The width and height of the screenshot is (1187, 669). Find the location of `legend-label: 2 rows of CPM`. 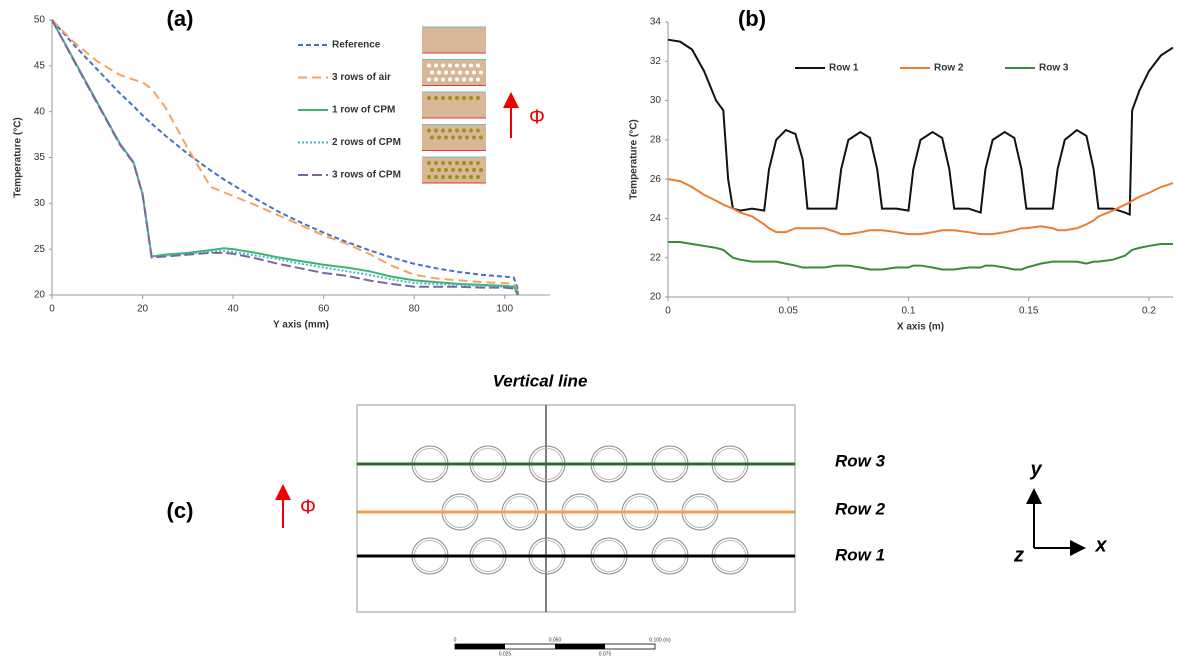

legend-label: 2 rows of CPM is located at coordinates (366, 142).